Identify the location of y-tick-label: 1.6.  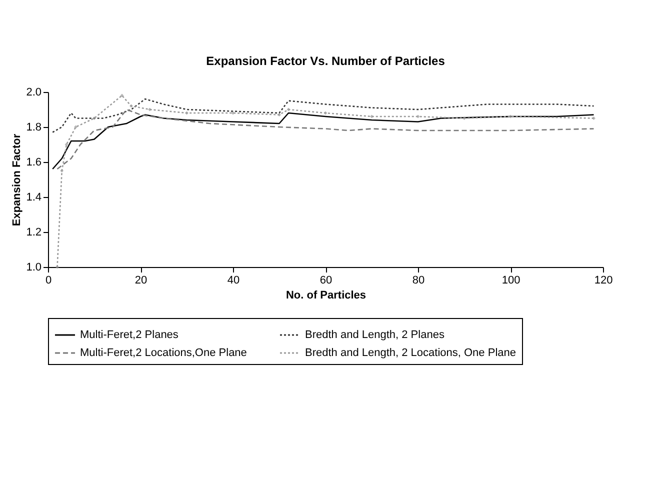
(34, 162).